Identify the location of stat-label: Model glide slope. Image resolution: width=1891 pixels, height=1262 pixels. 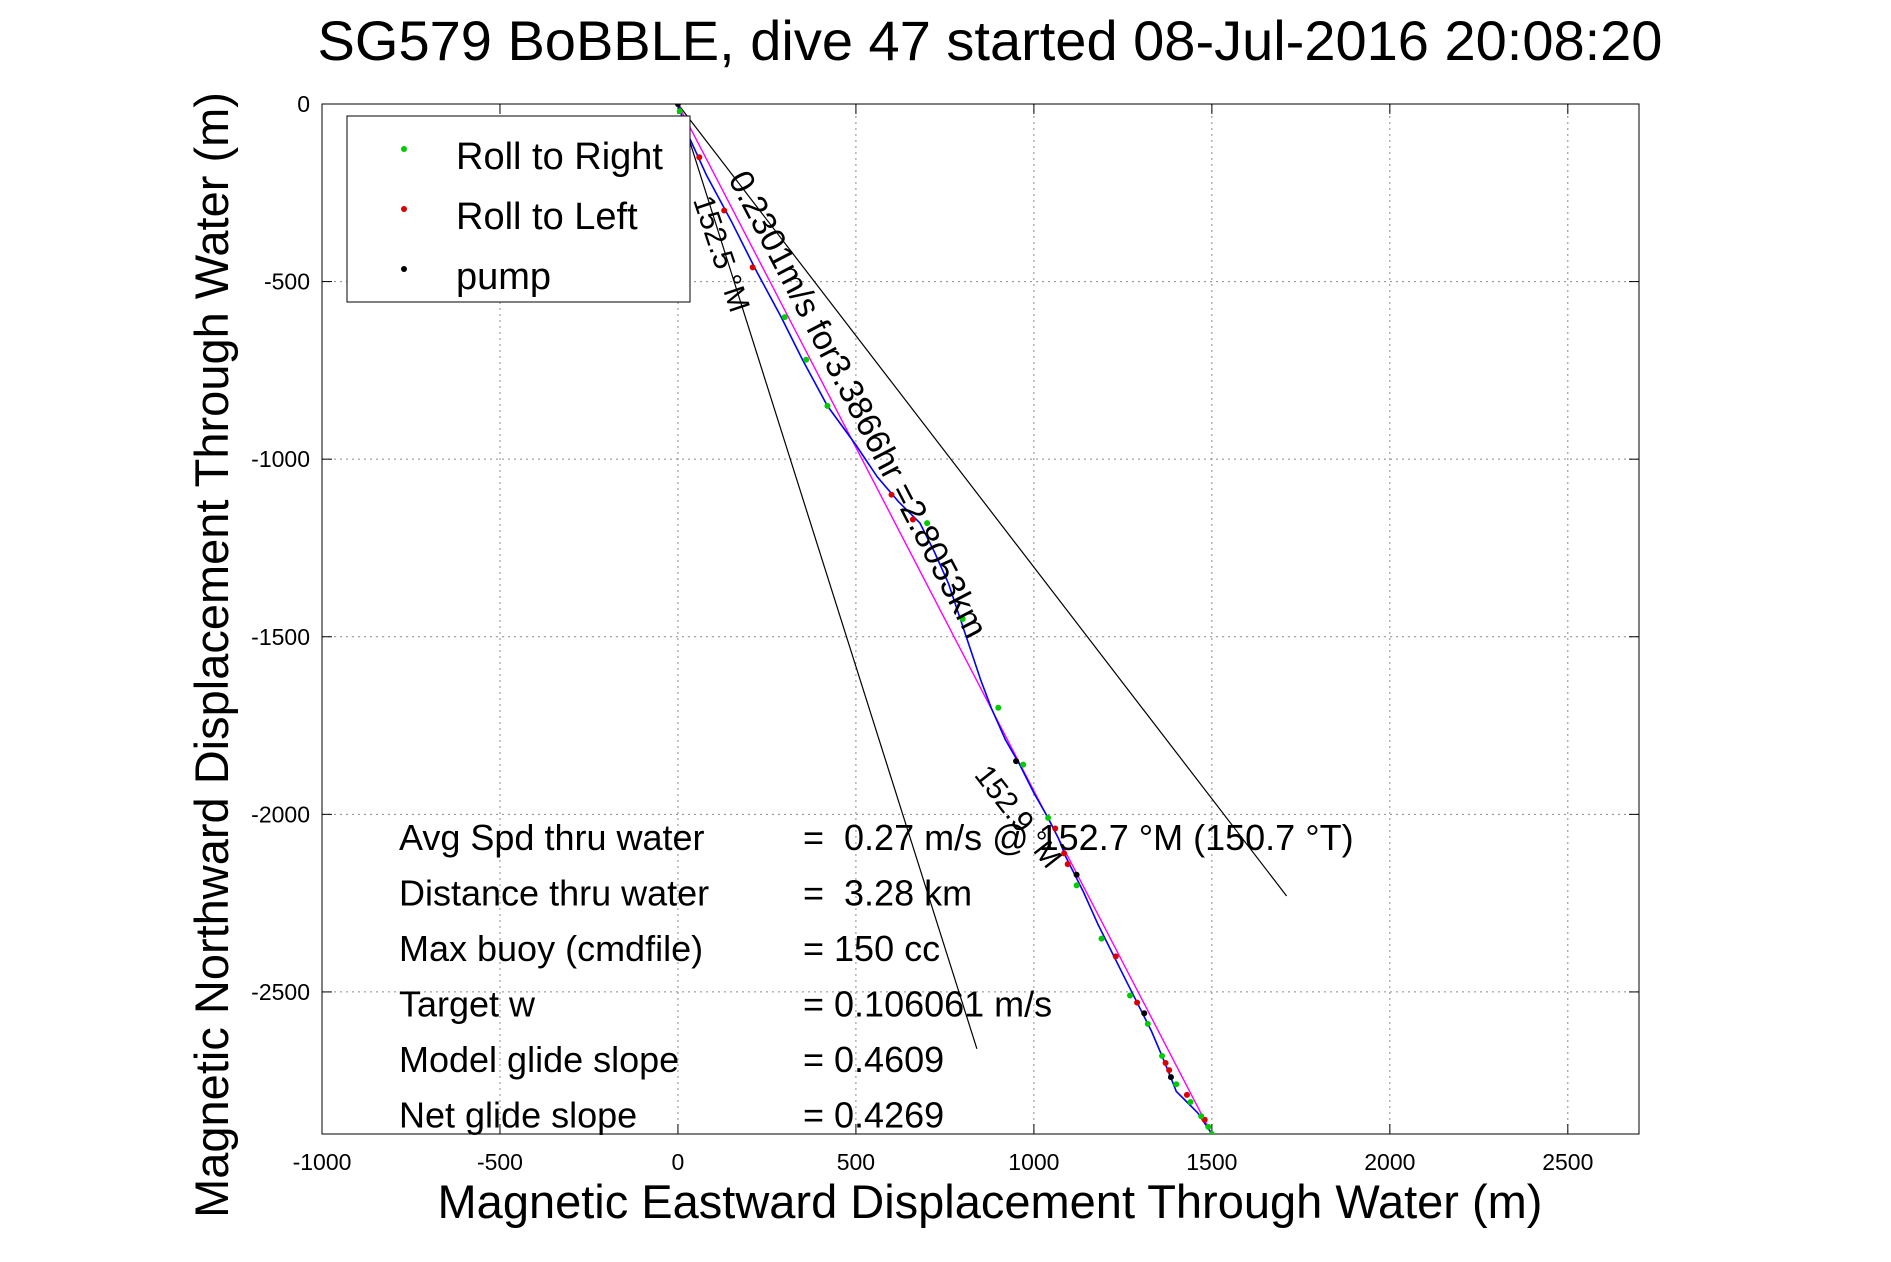
(539, 1059).